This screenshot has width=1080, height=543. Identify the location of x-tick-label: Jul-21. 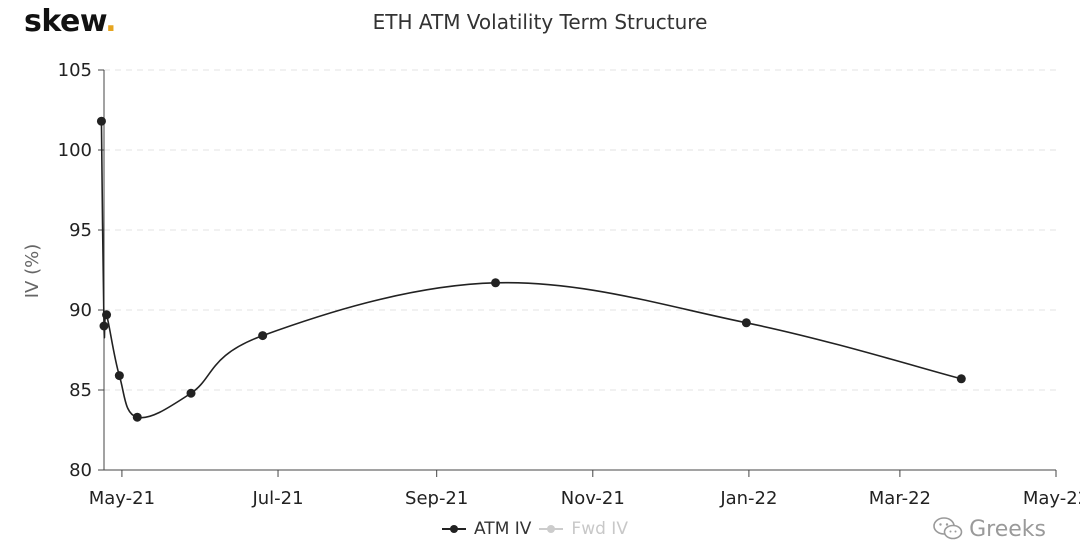
(277, 498).